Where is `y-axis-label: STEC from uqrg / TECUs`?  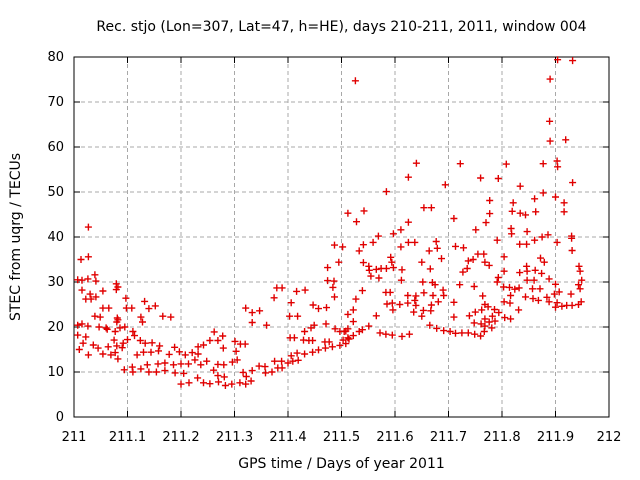 y-axis-label: STEC from uqrg / TECUs is located at coordinates (16, 237).